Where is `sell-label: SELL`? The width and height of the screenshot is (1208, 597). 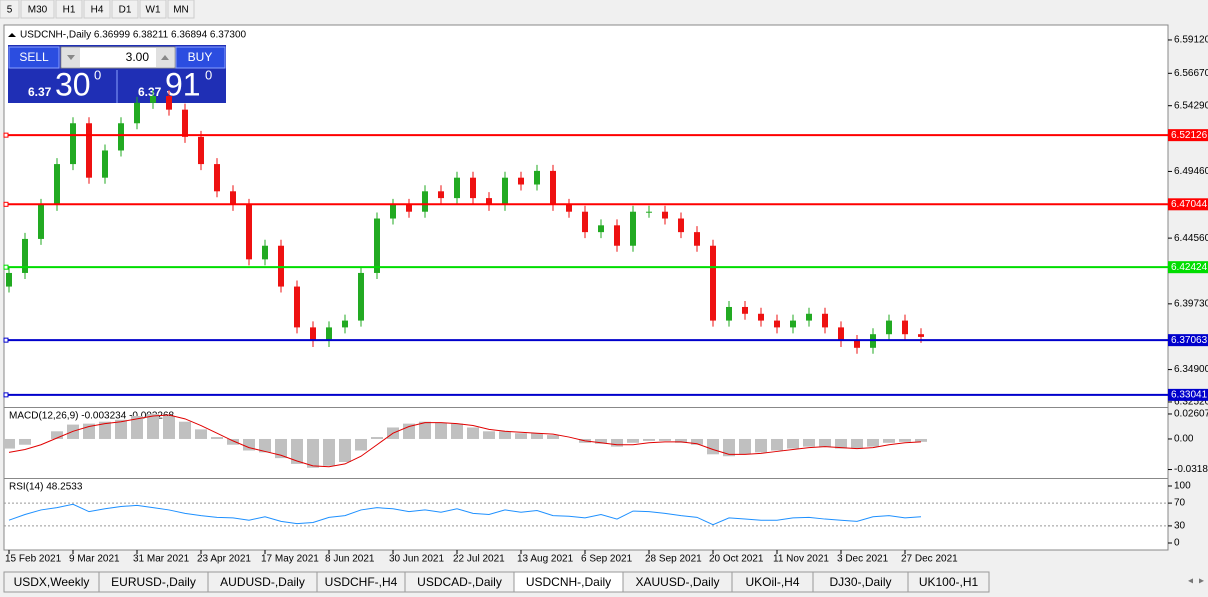
sell-label: SELL is located at coordinates (34, 57).